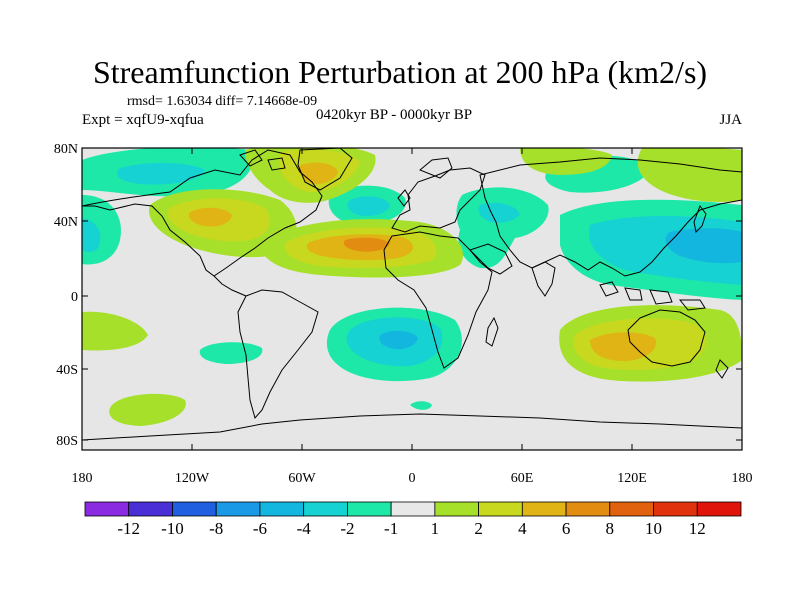 Image resolution: width=800 pixels, height=600 pixels. I want to click on lat-tick-label: 80N, so click(66, 149).